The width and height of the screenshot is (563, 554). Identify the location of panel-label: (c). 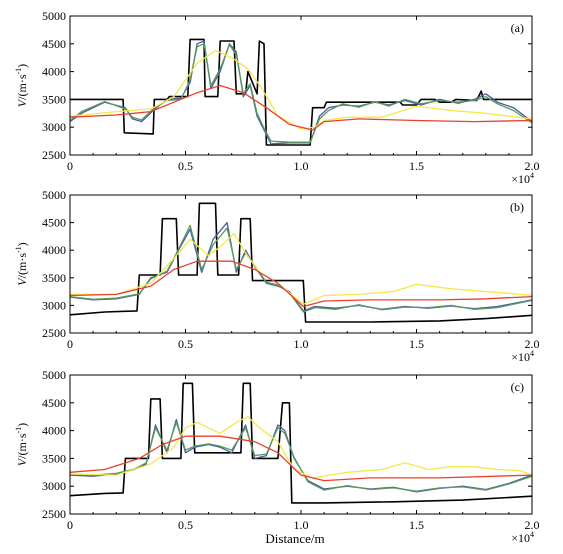
(517, 387).